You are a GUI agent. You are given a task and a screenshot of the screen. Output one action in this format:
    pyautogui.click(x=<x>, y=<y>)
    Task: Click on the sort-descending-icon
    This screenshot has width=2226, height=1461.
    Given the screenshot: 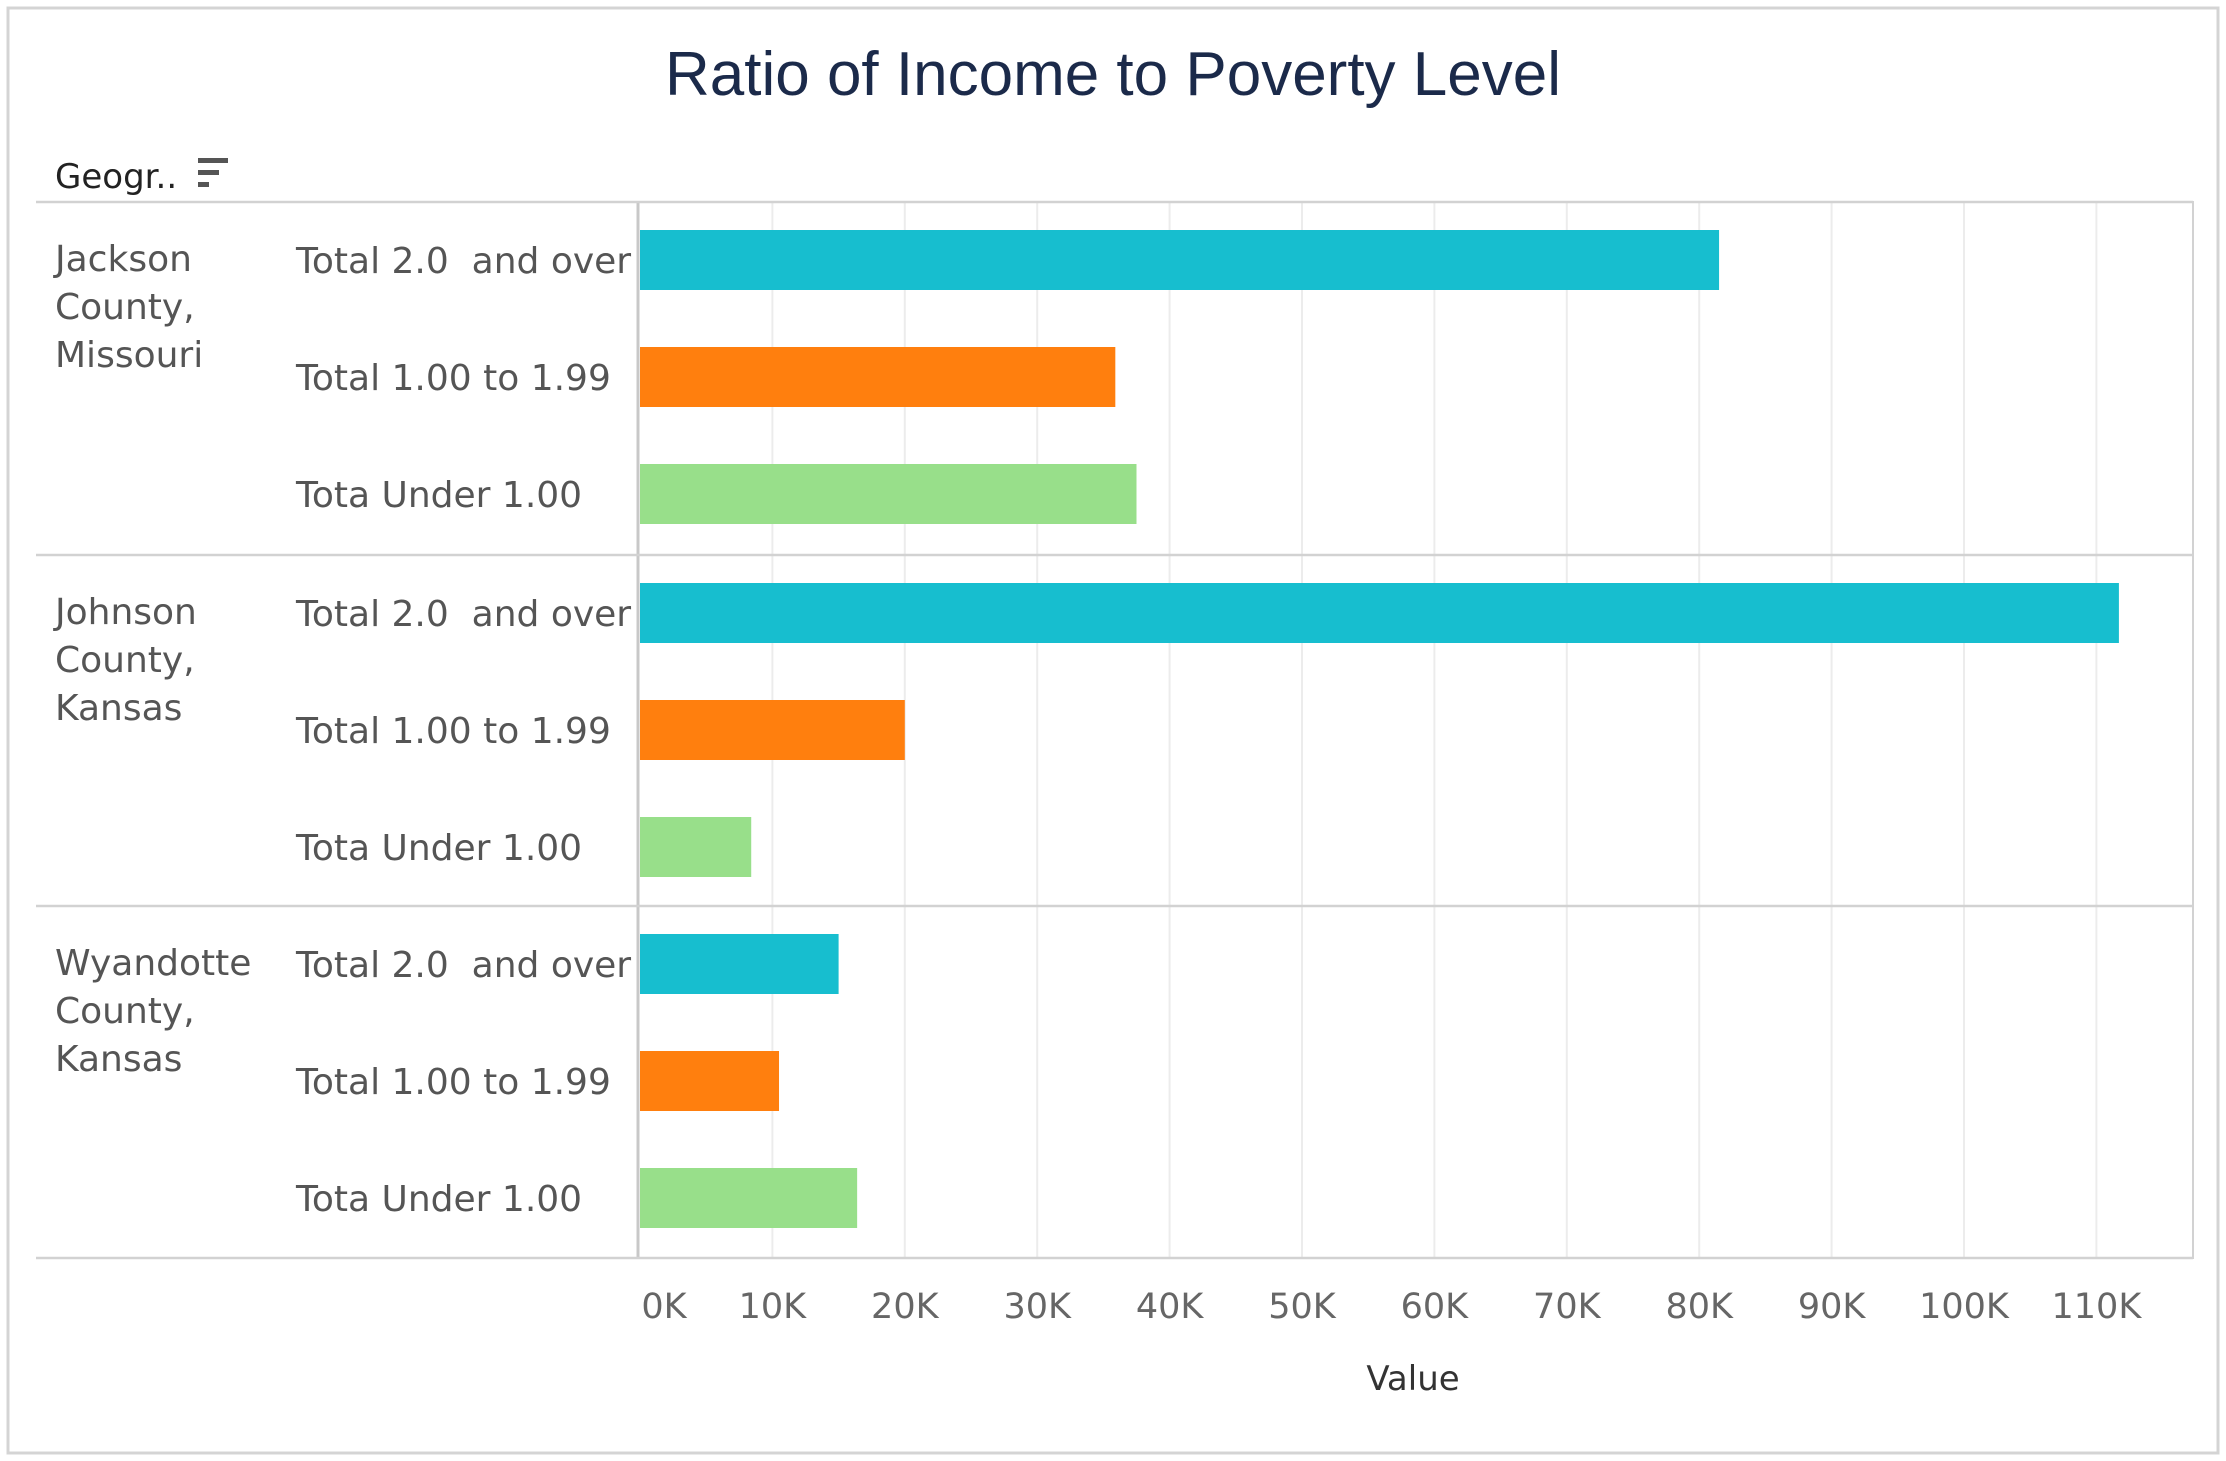 What is the action you would take?
    pyautogui.click(x=213, y=172)
    